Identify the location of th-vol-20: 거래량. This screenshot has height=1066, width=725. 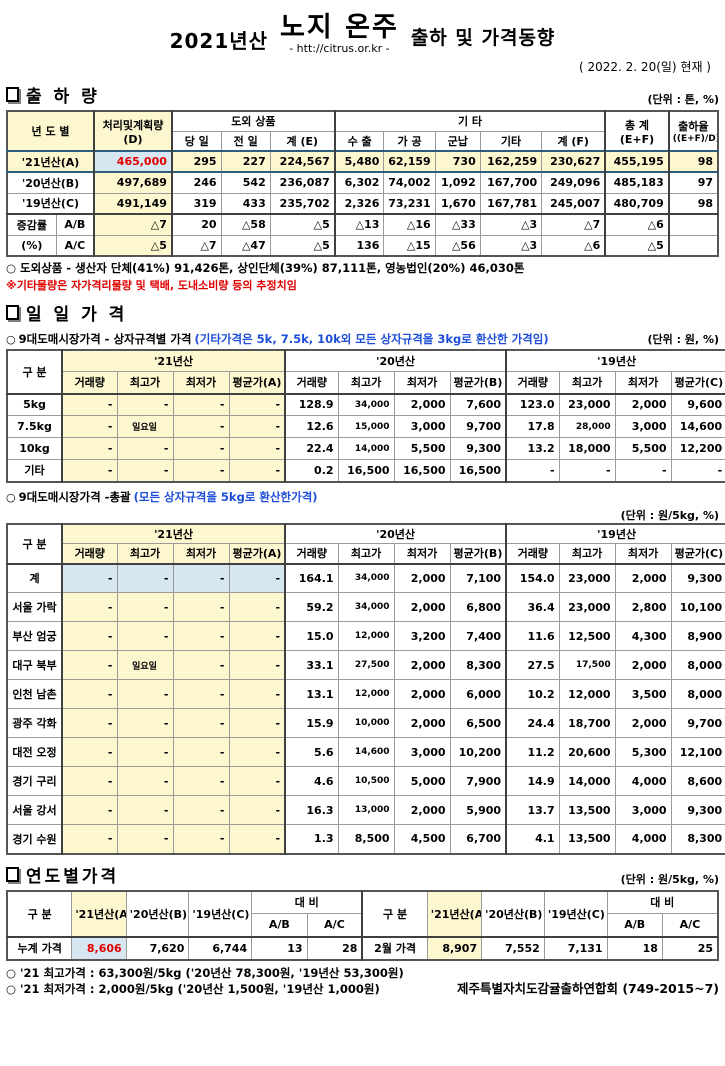
(311, 383).